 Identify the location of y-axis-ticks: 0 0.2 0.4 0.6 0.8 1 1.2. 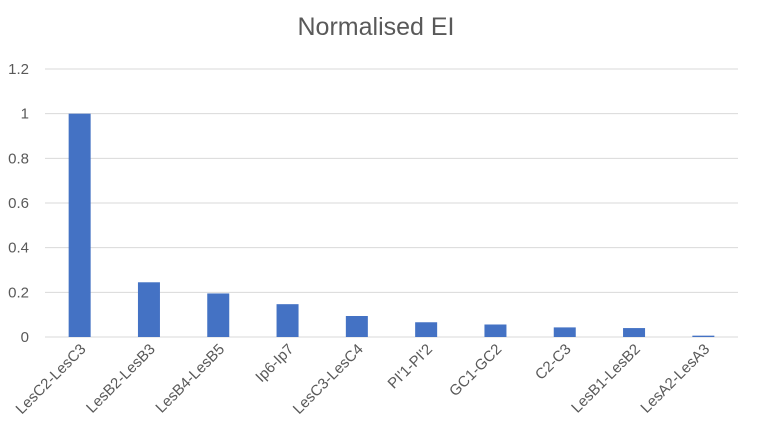
(18, 203).